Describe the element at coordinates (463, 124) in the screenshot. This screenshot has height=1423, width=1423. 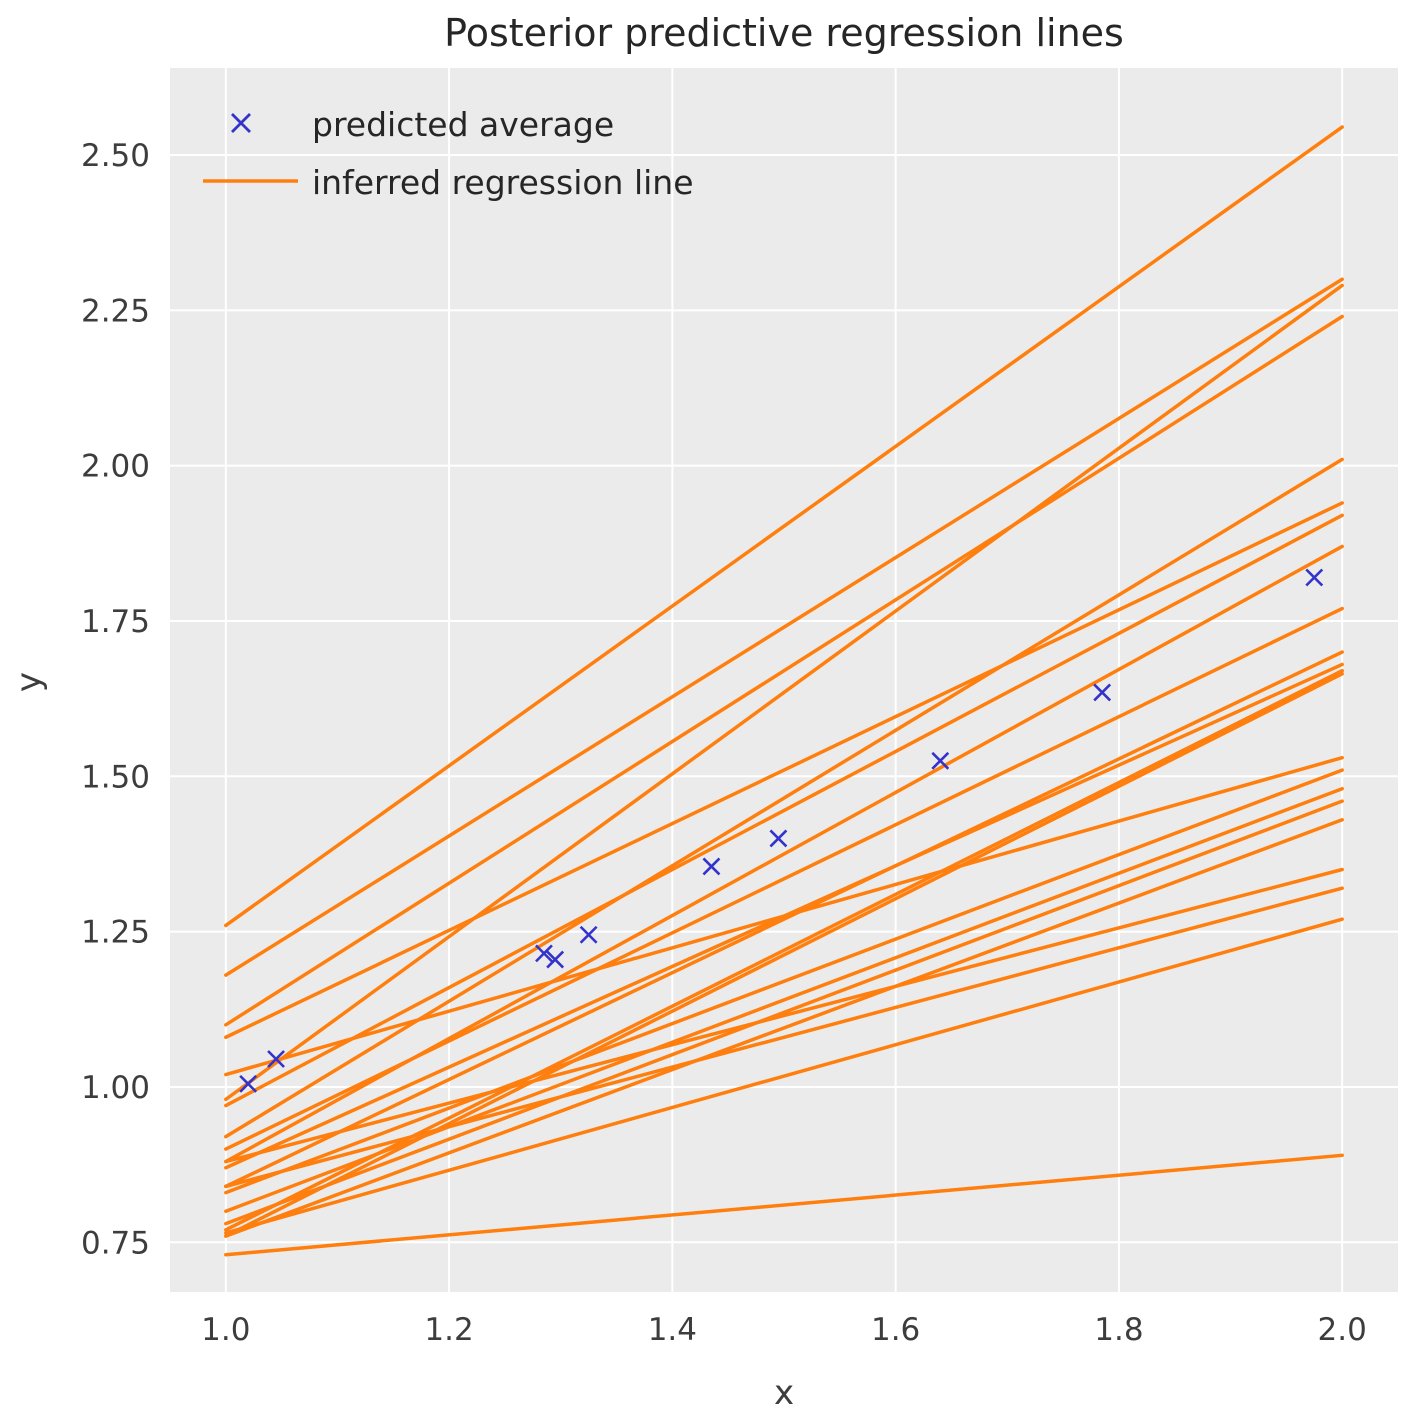
I see `legend-label-predicted-average: predicted average` at that location.